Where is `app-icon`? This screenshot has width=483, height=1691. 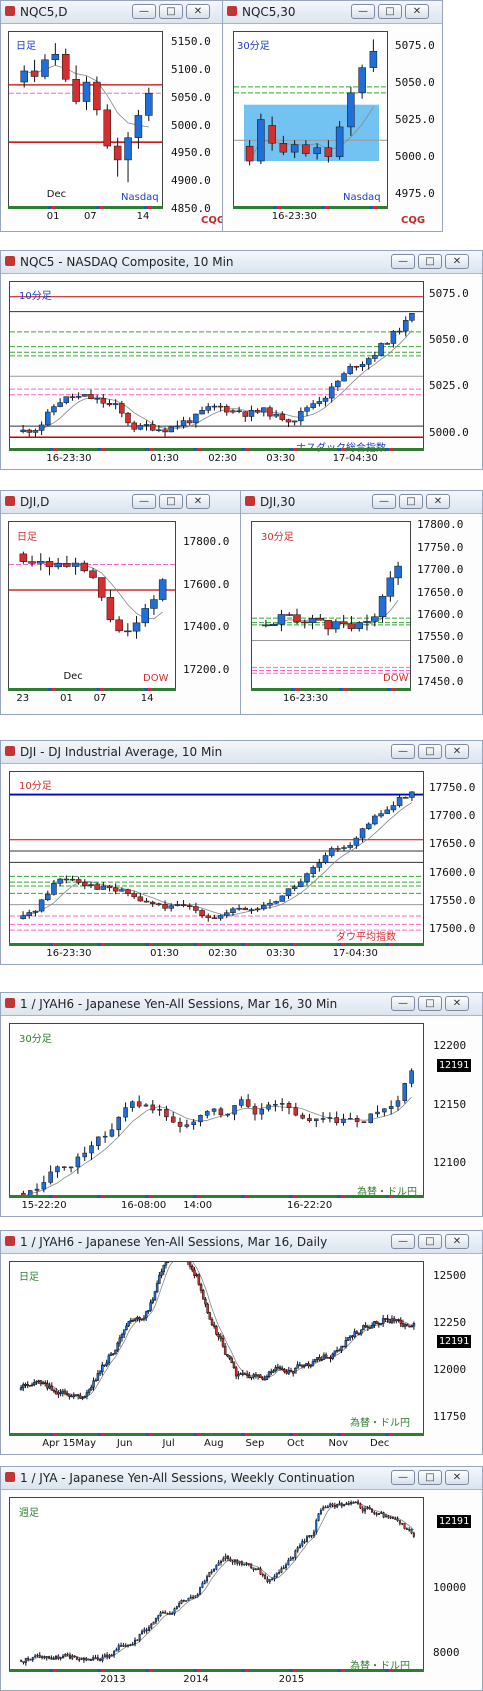 app-icon is located at coordinates (10, 1003).